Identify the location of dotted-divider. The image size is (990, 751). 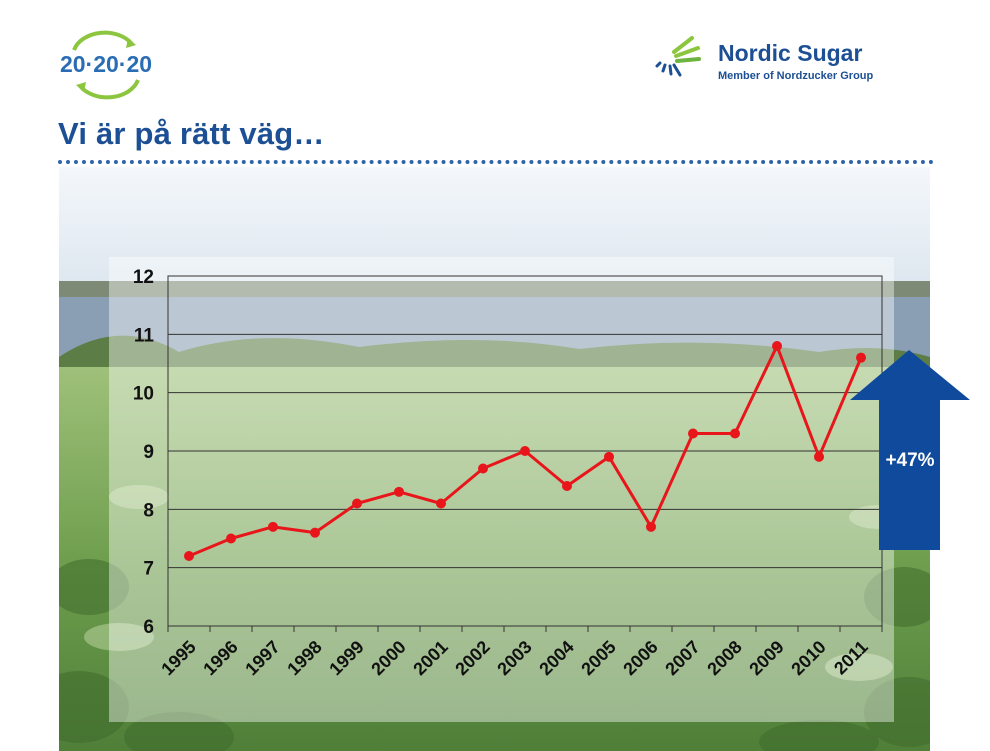
(496, 162).